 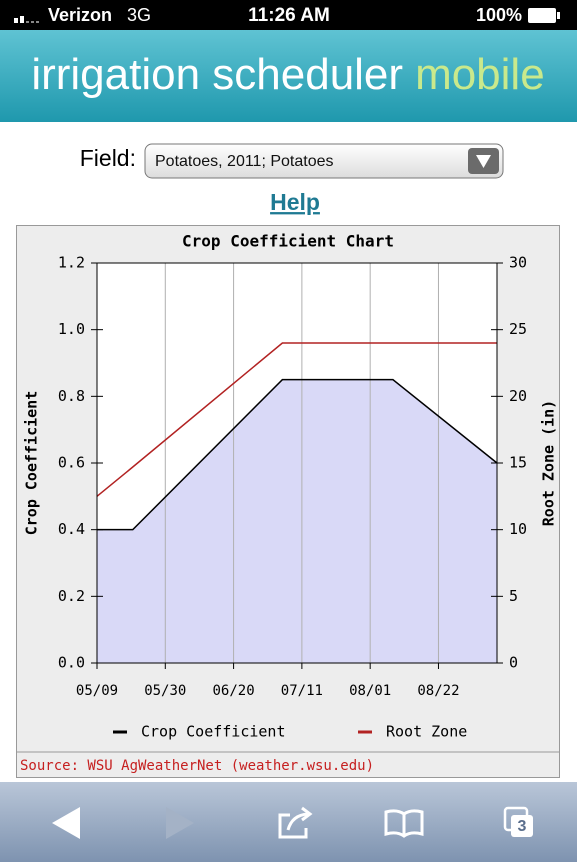 What do you see at coordinates (518, 329) in the screenshot?
I see `y2-tick-label: 25` at bounding box center [518, 329].